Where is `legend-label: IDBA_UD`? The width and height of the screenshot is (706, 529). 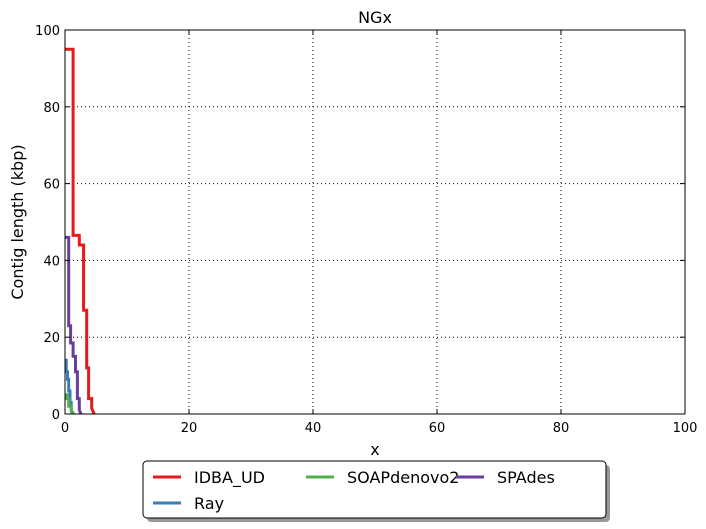
legend-label: IDBA_UD is located at coordinates (229, 478).